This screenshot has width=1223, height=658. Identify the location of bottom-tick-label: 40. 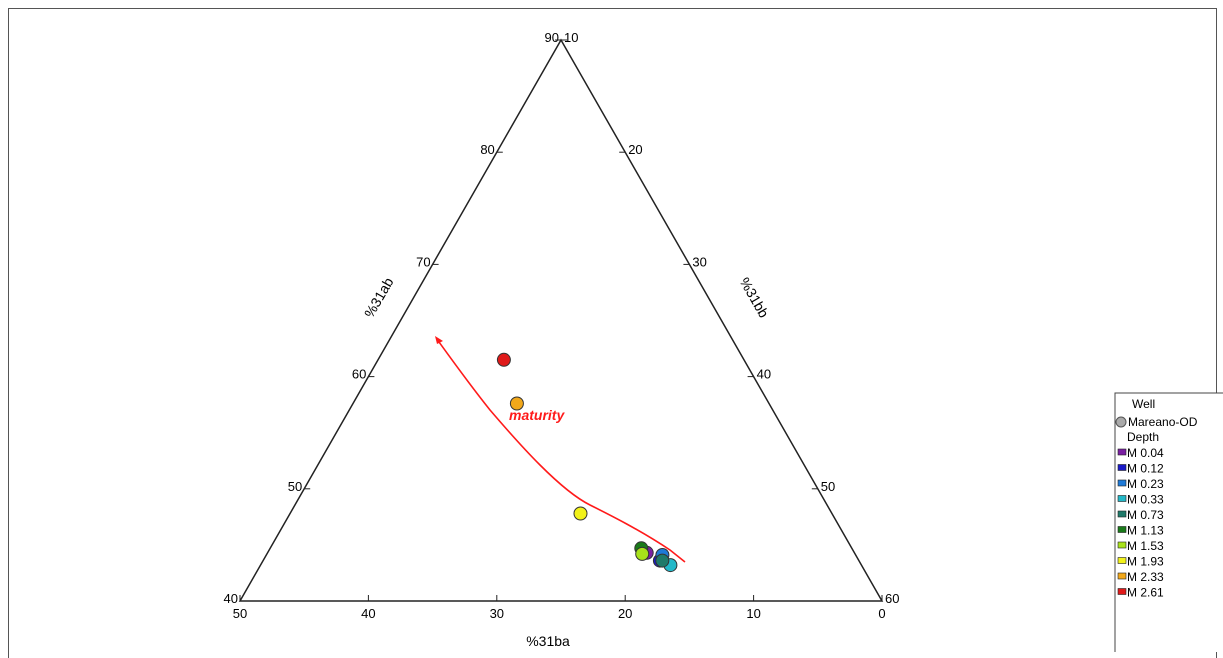
(368, 613).